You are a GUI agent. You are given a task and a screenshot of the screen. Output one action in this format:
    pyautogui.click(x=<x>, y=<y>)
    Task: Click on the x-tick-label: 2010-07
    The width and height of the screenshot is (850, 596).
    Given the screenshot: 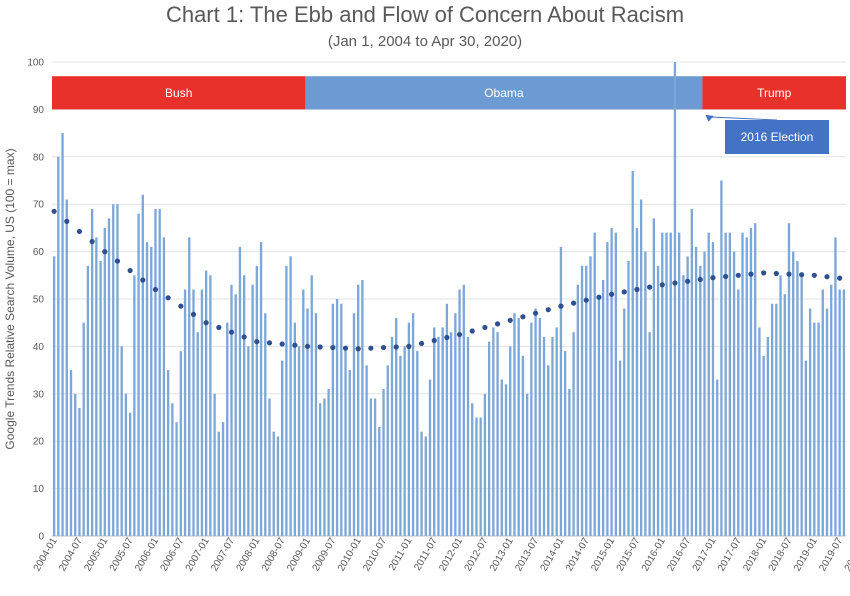 What is the action you would take?
    pyautogui.click(x=375, y=555)
    